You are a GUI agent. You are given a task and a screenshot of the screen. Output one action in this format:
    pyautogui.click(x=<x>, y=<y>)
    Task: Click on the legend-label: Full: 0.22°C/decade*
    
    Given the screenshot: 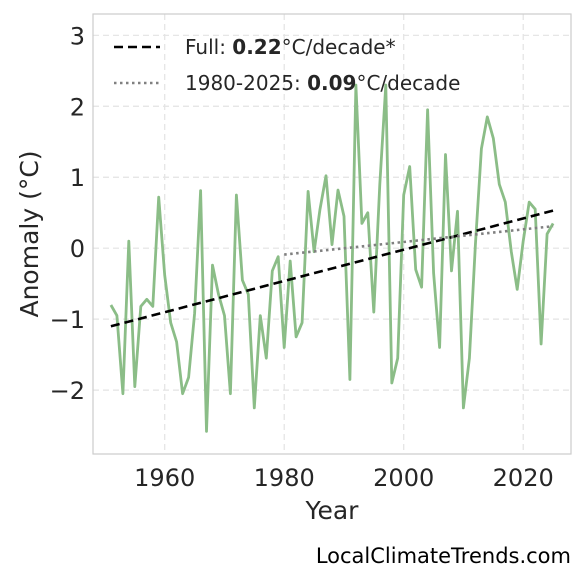 What is the action you would take?
    pyautogui.click(x=290, y=47)
    